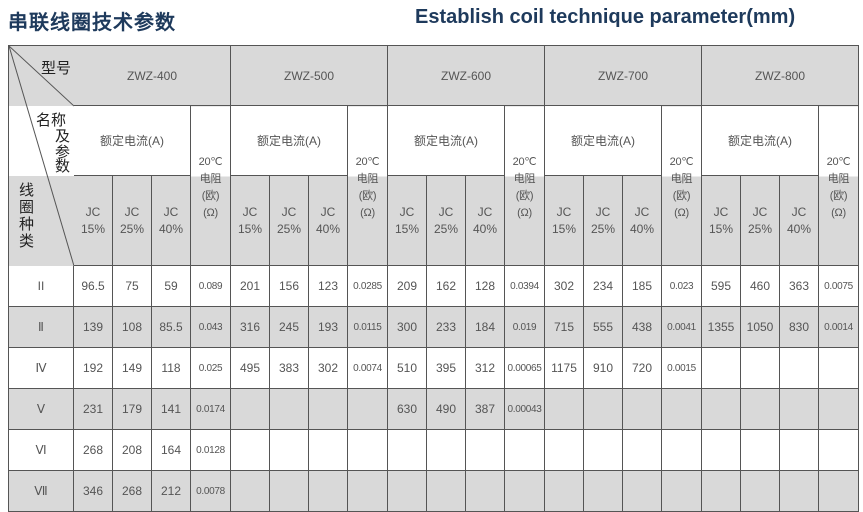 The height and width of the screenshot is (512, 863). What do you see at coordinates (93, 409) in the screenshot?
I see `current-cell: 231` at bounding box center [93, 409].